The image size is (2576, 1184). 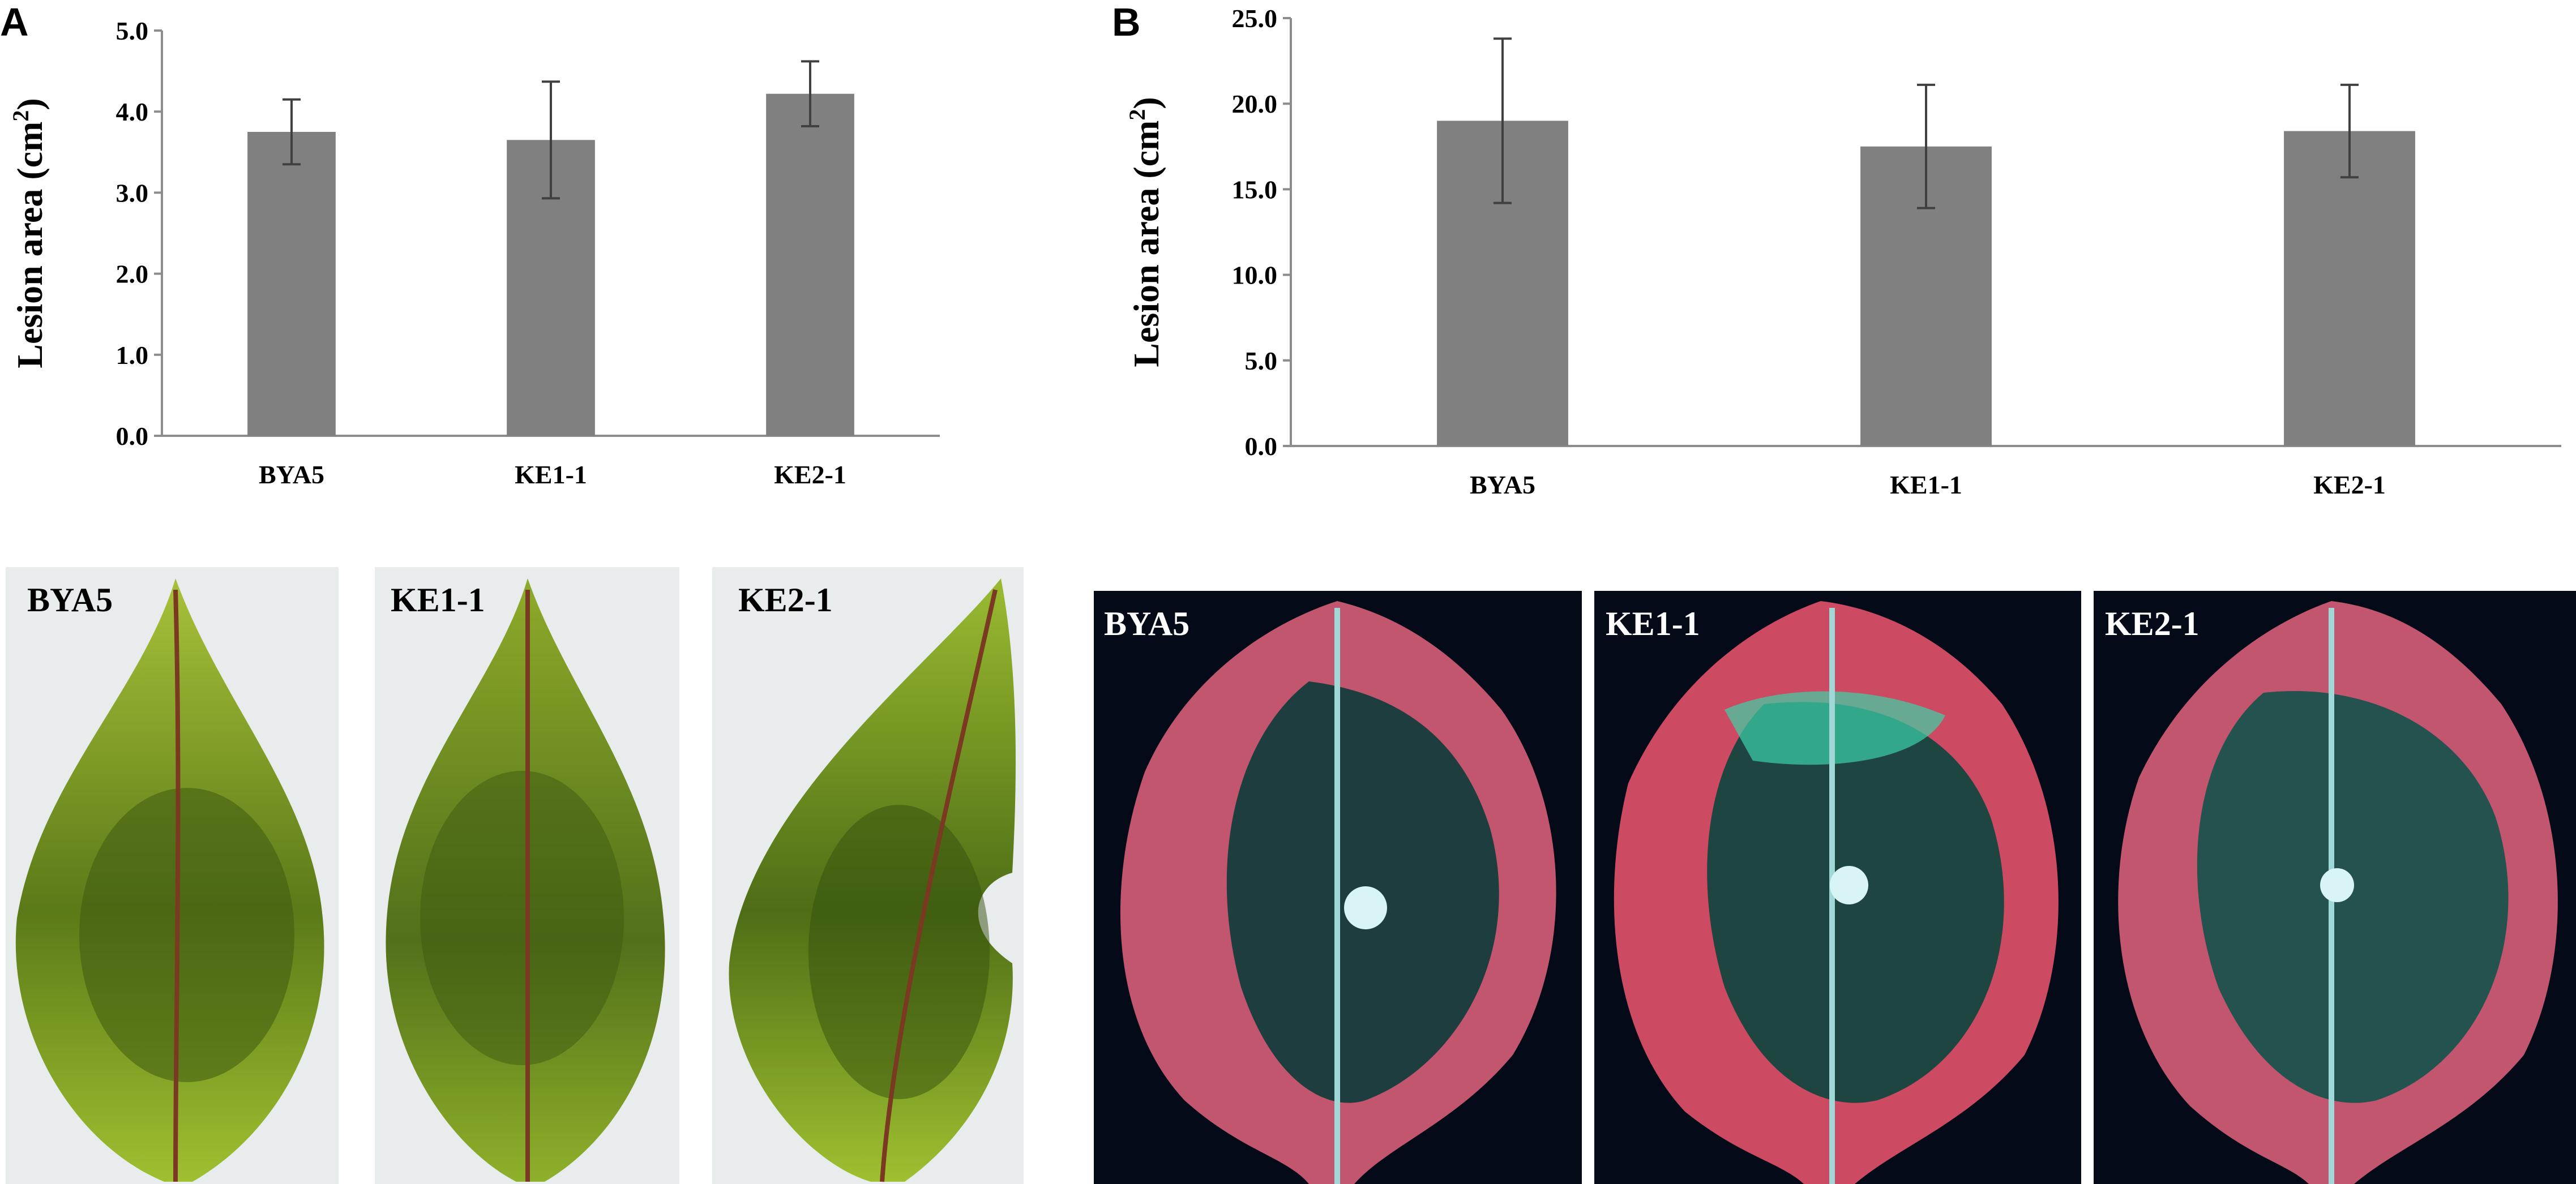 I want to click on y-tick-label: 1.0, so click(x=132, y=355).